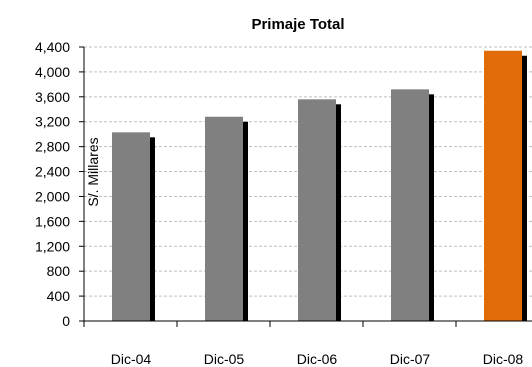  What do you see at coordinates (52, 221) in the screenshot?
I see `y-tick-label: 1,600` at bounding box center [52, 221].